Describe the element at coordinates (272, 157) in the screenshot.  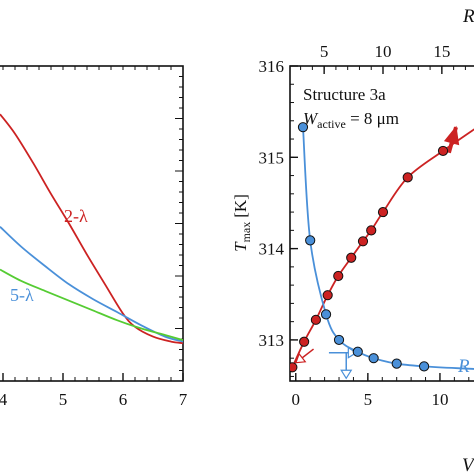
I see `right-y-tick-label: 315` at that location.